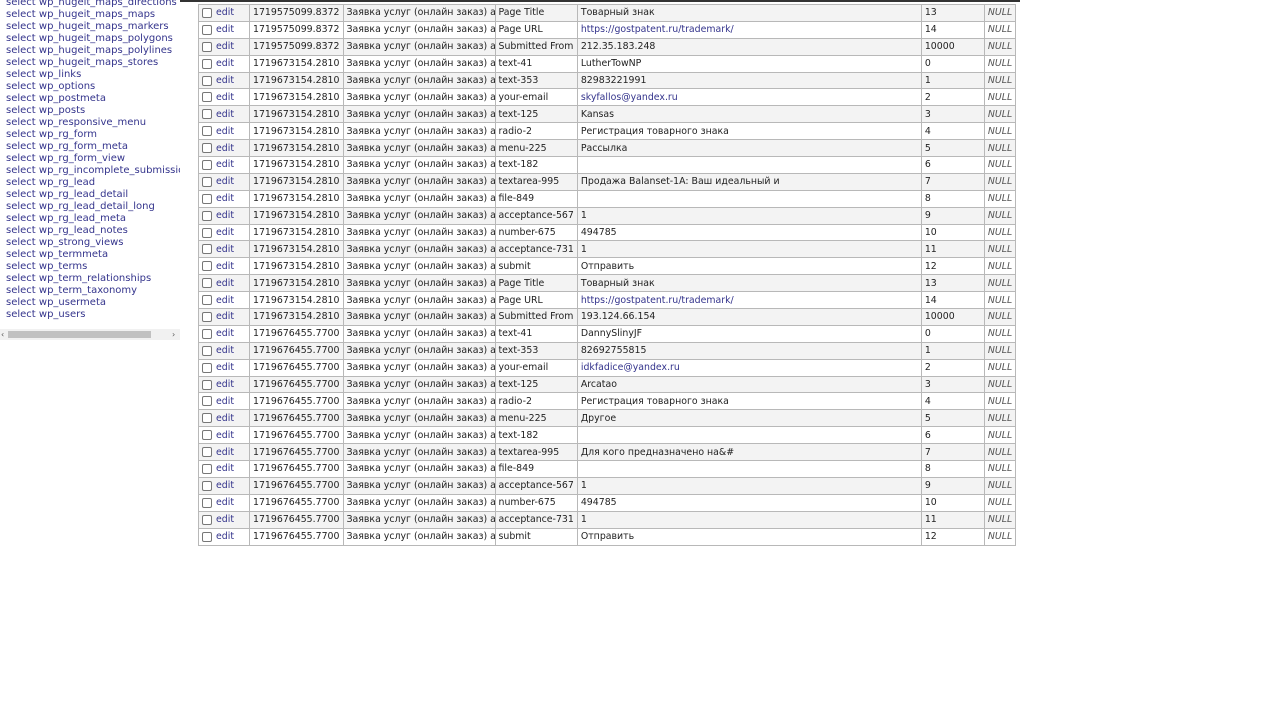 This screenshot has width=1280, height=720. What do you see at coordinates (81, 14) in the screenshot?
I see `sidebar-table-link: select wp_hugeit_maps_maps` at bounding box center [81, 14].